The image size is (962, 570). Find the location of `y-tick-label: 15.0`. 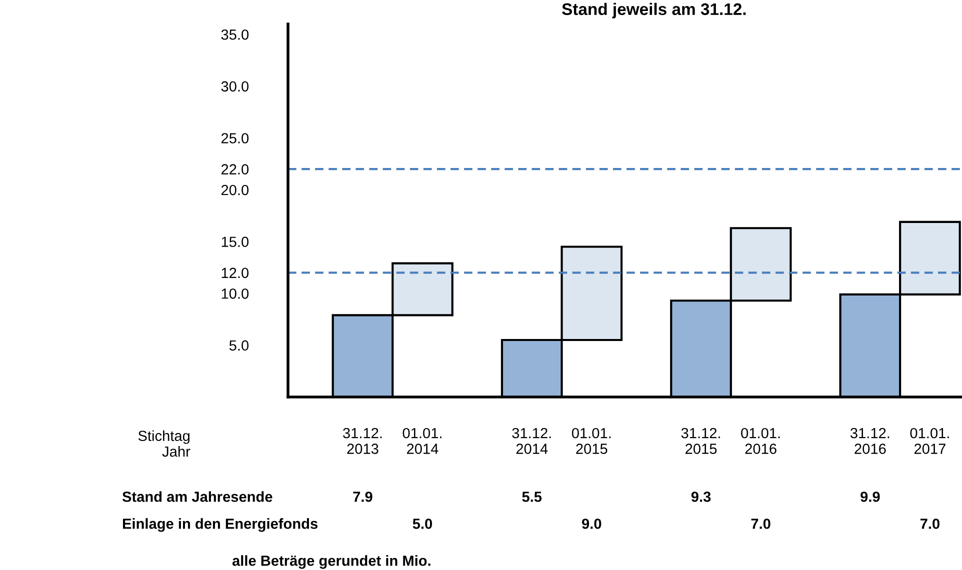

y-tick-label: 15.0 is located at coordinates (235, 242).